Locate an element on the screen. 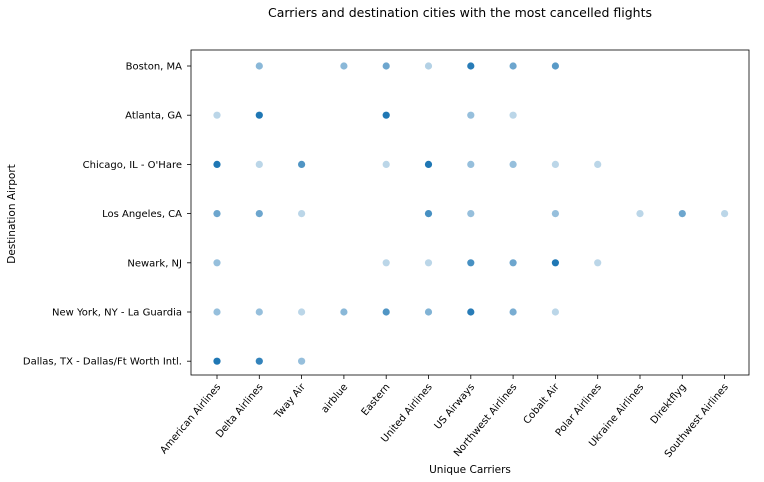 Image resolution: width=764 pixels, height=482 pixels. y-tick-label: Boston, MA is located at coordinates (154, 67).